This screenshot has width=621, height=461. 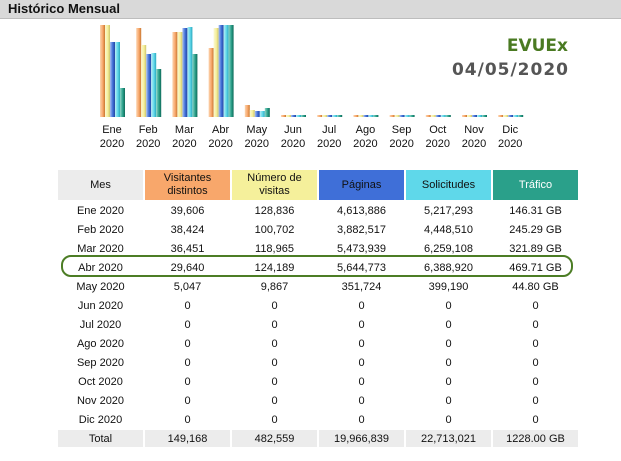 I want to click on cell-paginas: 351,724, so click(x=361, y=286).